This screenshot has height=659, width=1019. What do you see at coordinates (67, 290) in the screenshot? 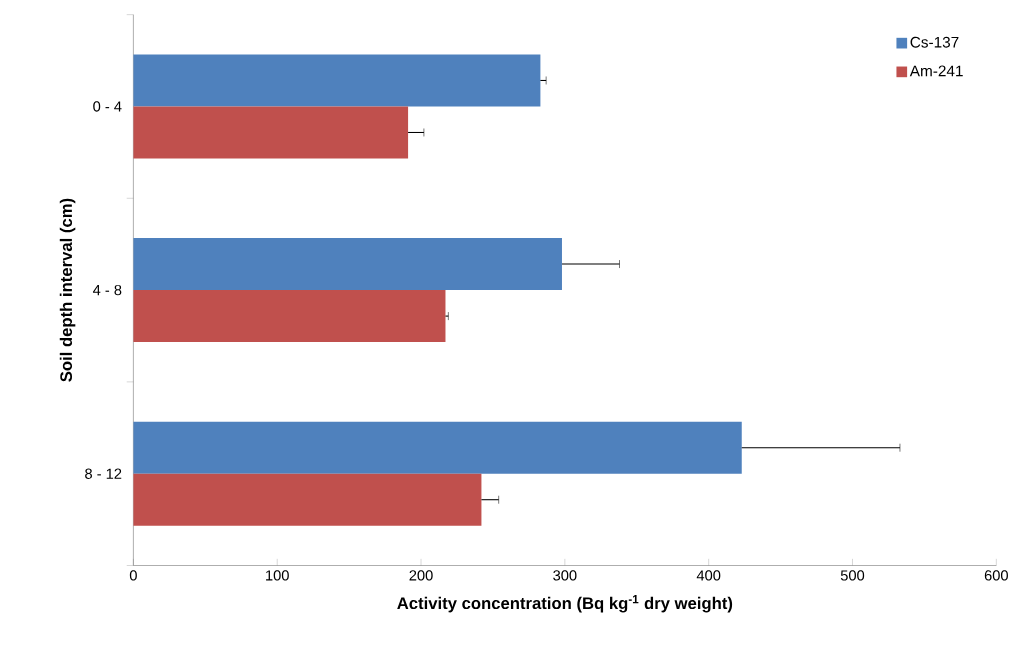
I see `y-axis-title: Soil depth interval (cm)` at bounding box center [67, 290].